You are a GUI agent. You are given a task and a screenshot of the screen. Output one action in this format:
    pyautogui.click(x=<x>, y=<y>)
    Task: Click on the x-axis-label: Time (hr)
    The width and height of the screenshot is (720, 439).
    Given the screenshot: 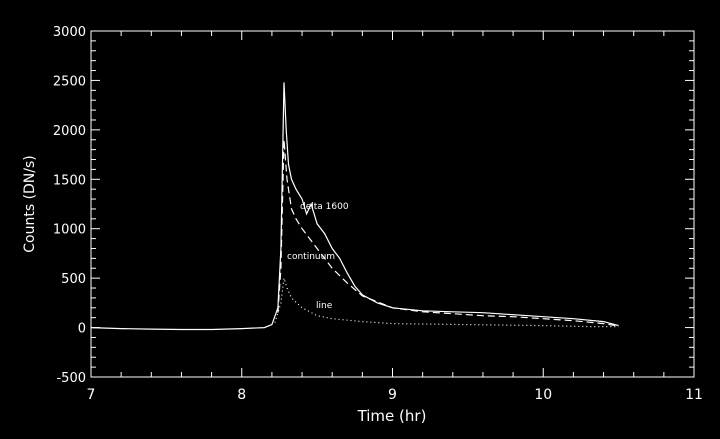 What is the action you would take?
    pyautogui.click(x=392, y=416)
    